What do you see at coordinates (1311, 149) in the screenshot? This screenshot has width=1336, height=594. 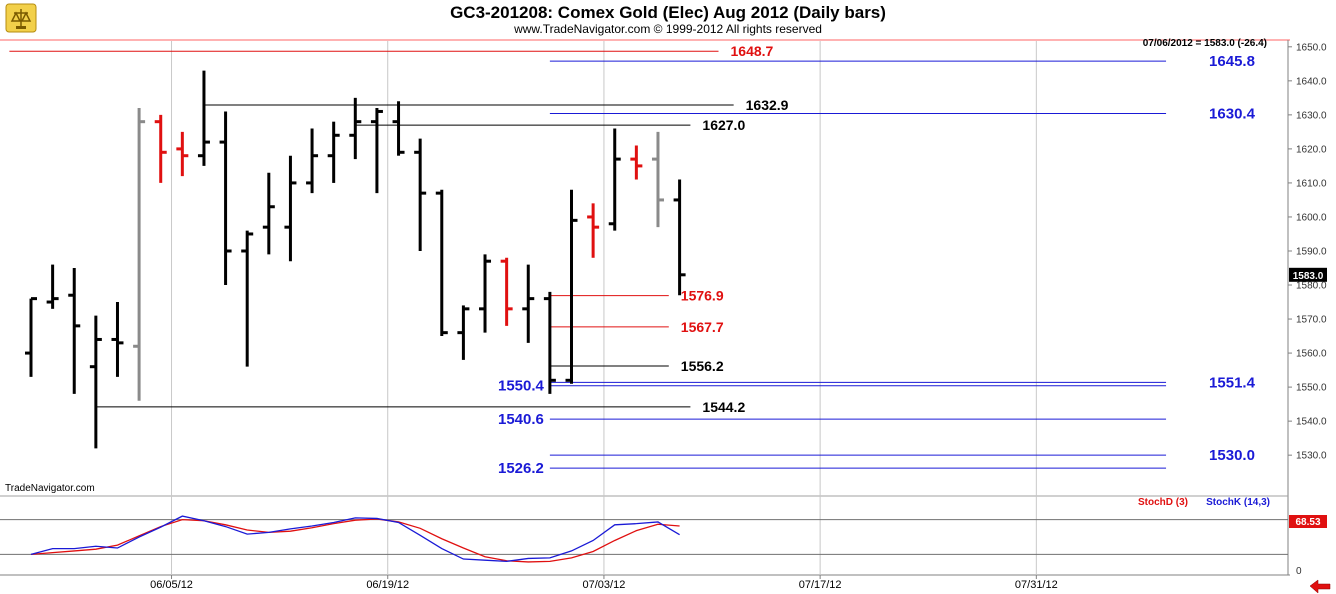 I see `price-tick-label: 1620.0` at bounding box center [1311, 149].